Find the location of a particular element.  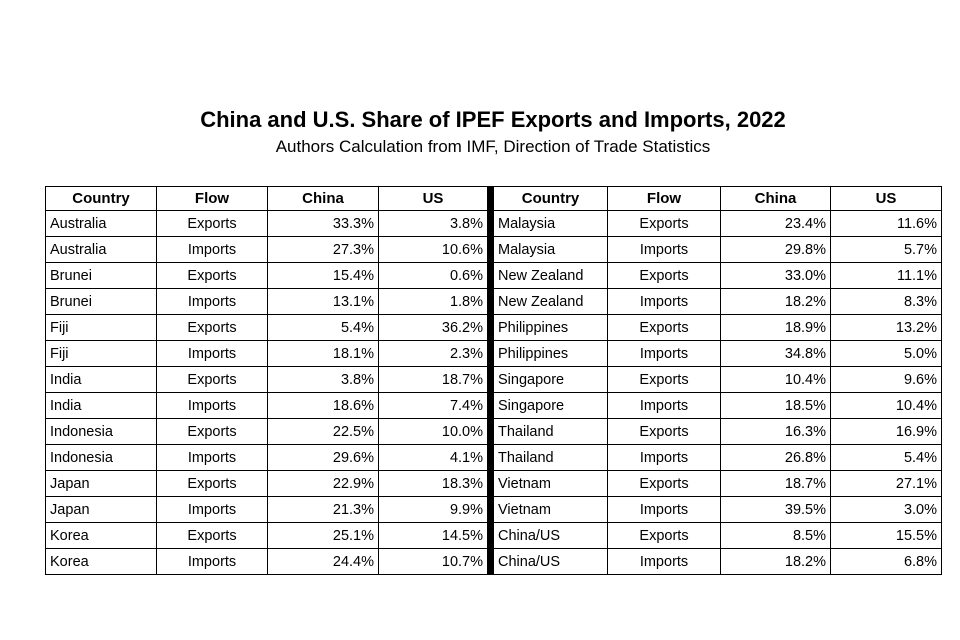

table-cell: 8.3% is located at coordinates (886, 301).